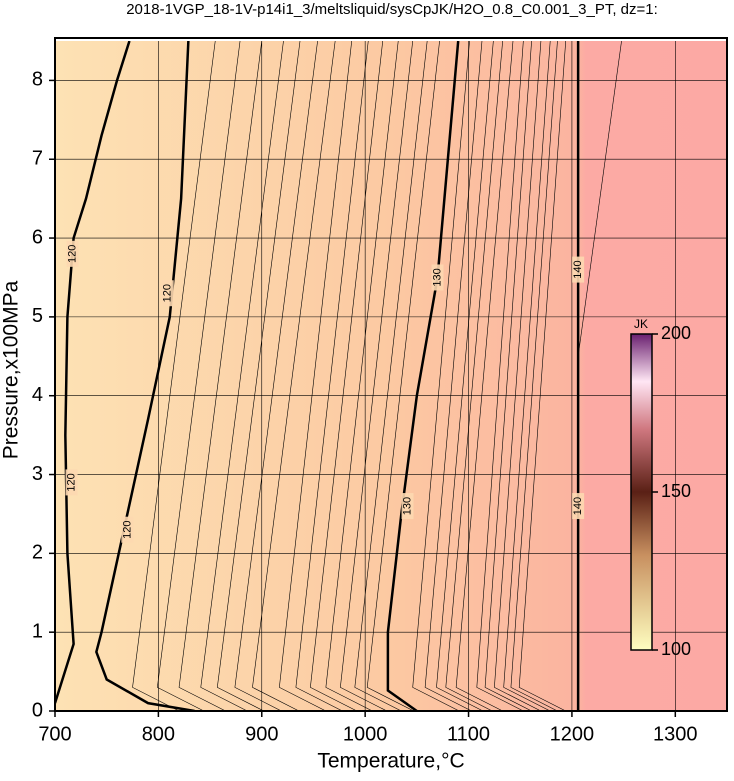  I want to click on colorbar-label: JK, so click(641, 324).